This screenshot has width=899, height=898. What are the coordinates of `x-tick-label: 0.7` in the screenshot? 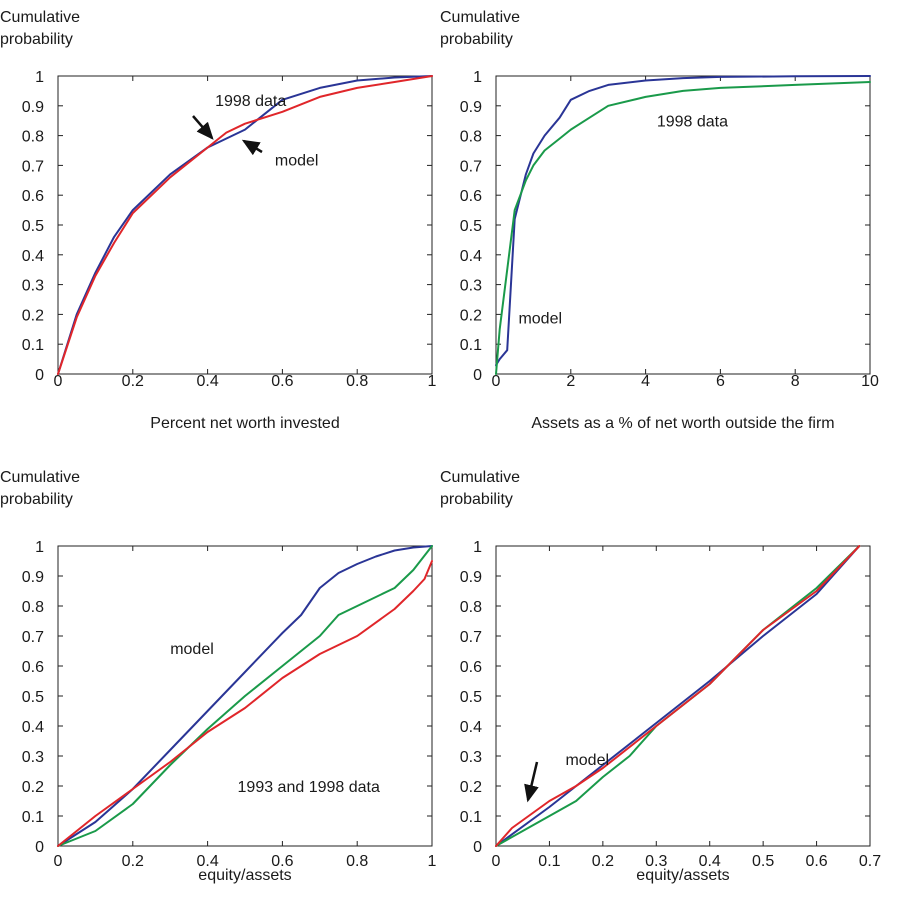 It's located at (870, 861).